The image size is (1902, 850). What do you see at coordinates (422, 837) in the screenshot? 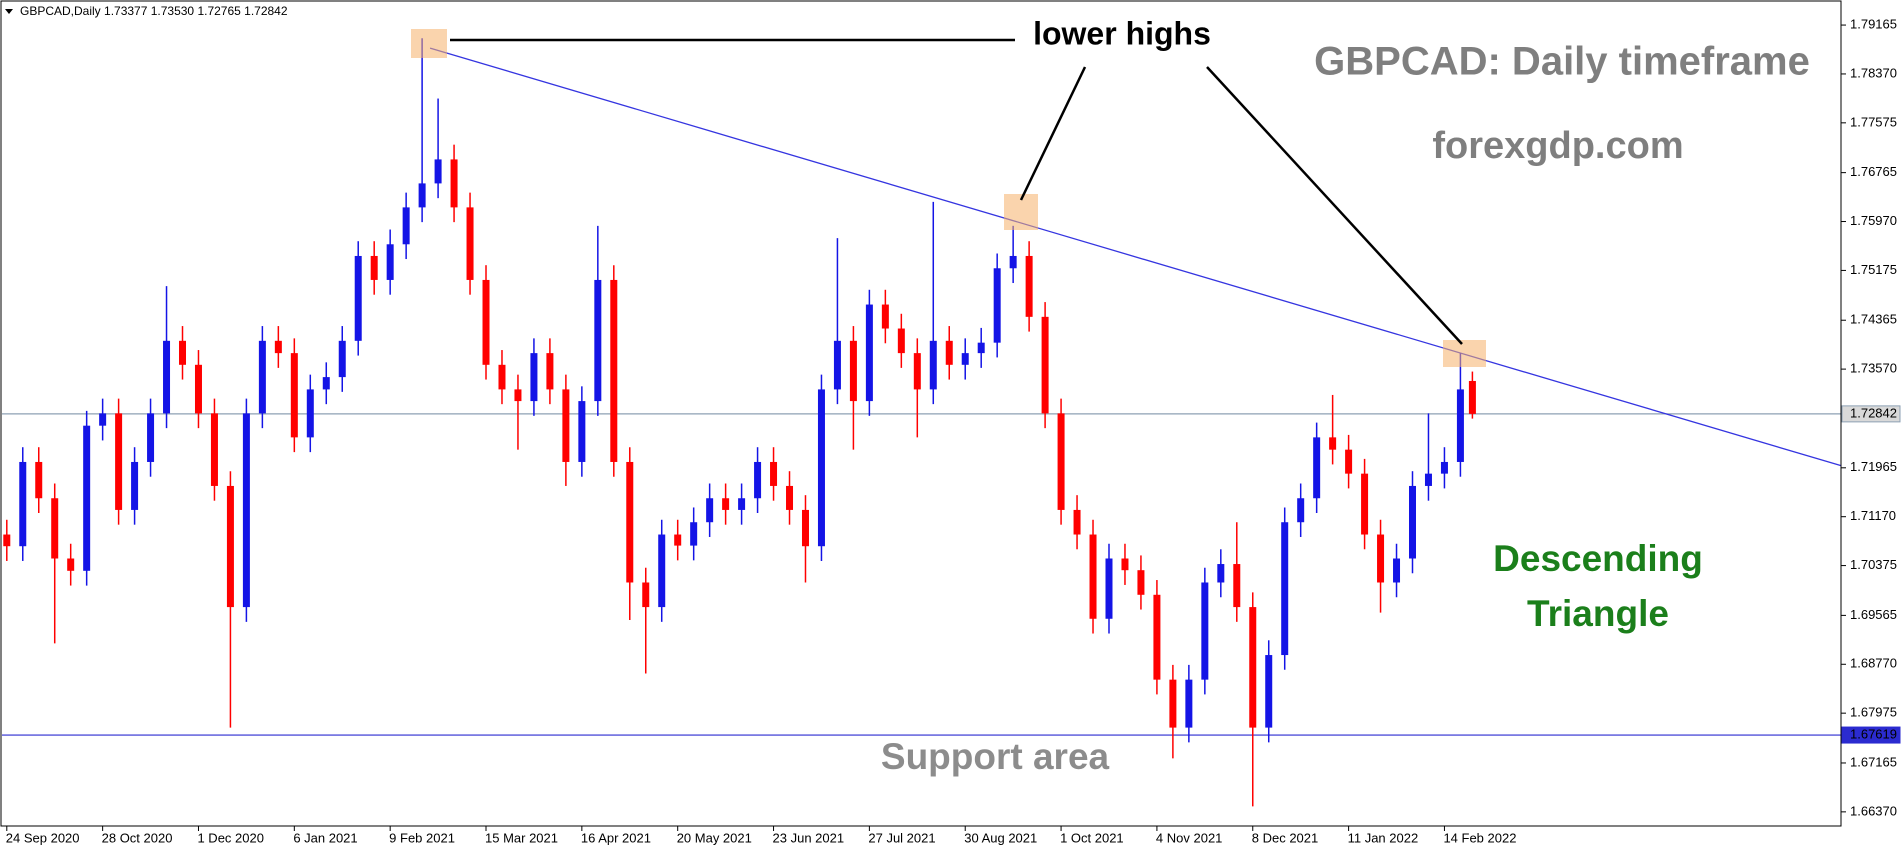
I see `x-tick-label: 9 Feb 2021` at bounding box center [422, 837].